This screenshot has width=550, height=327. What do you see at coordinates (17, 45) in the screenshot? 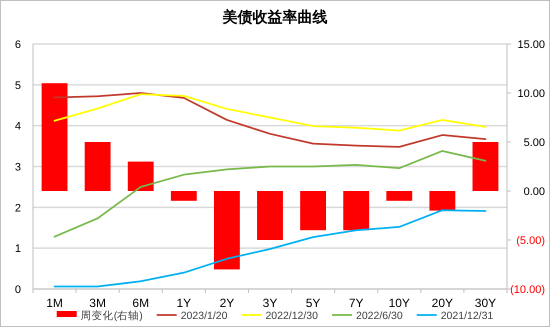
I see `y-tick-label: 6` at bounding box center [17, 45].